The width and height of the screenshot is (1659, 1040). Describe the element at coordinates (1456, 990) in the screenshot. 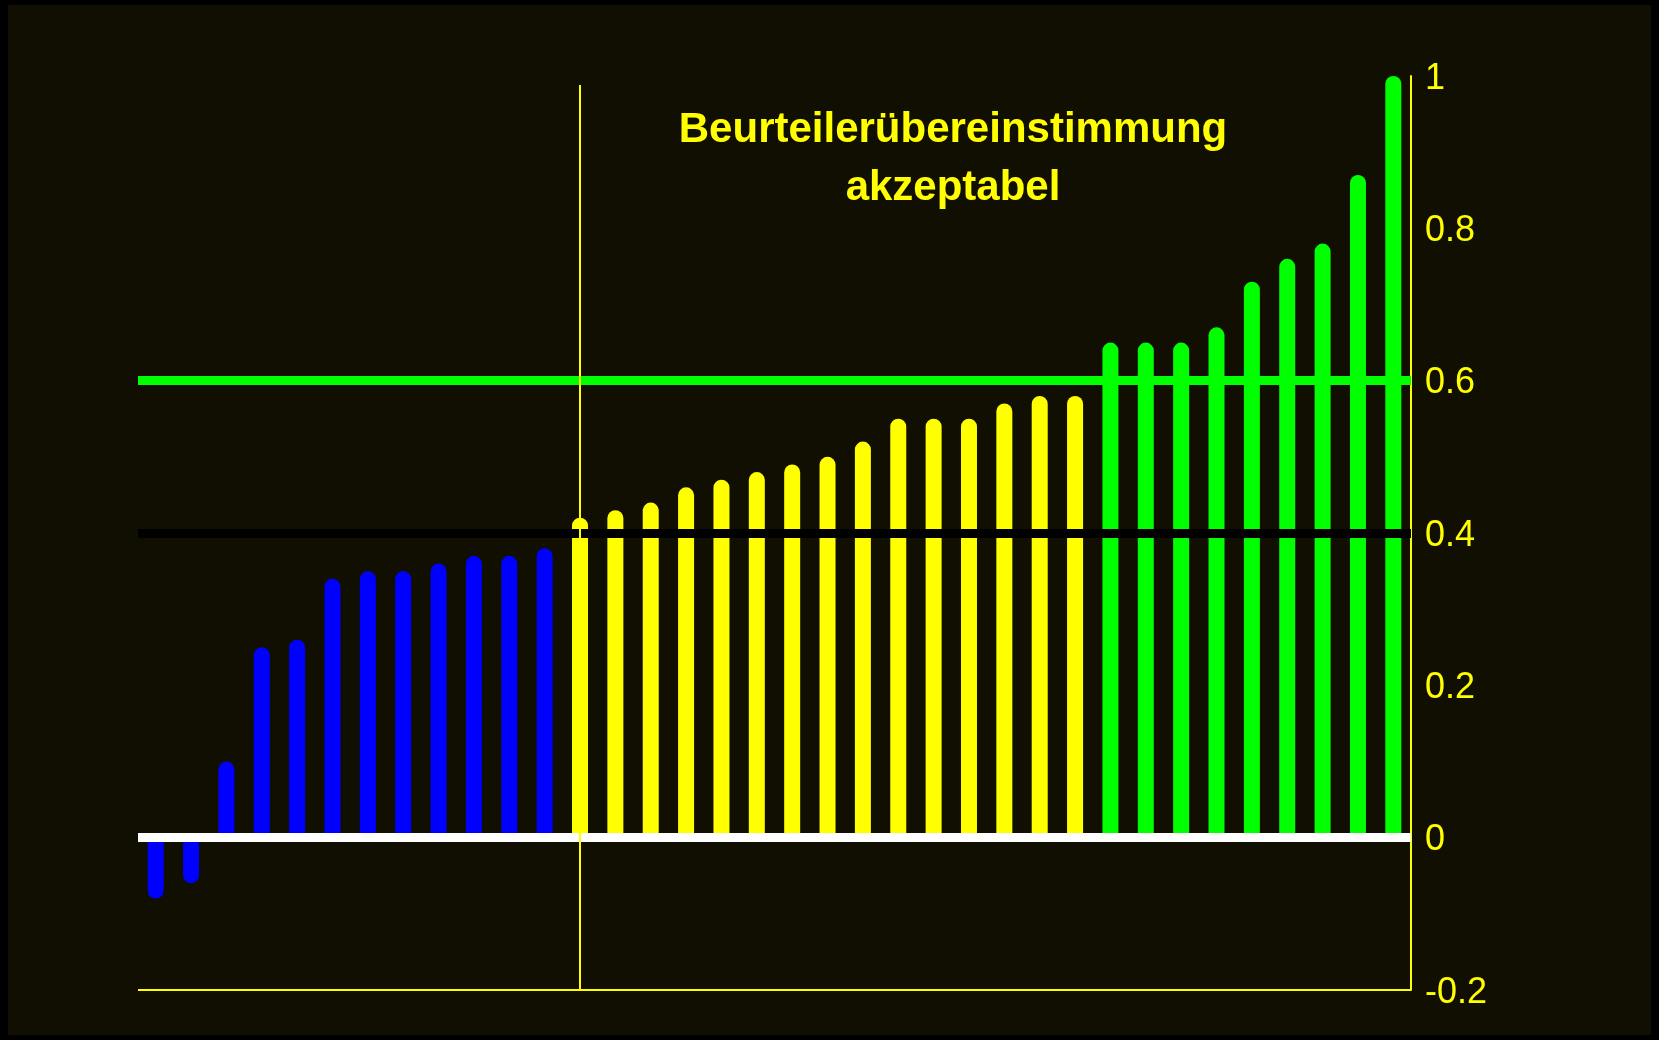

I see `y-tick-label: -0.2` at that location.